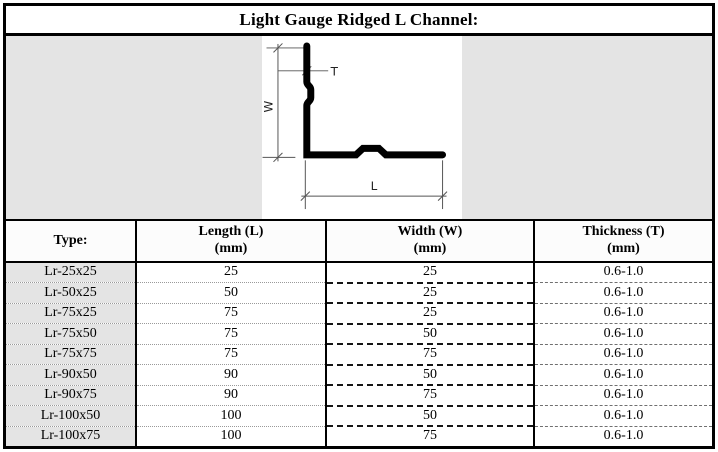 This screenshot has height=452, width=718. I want to click on col-header-type-label: Type:, so click(70, 240).